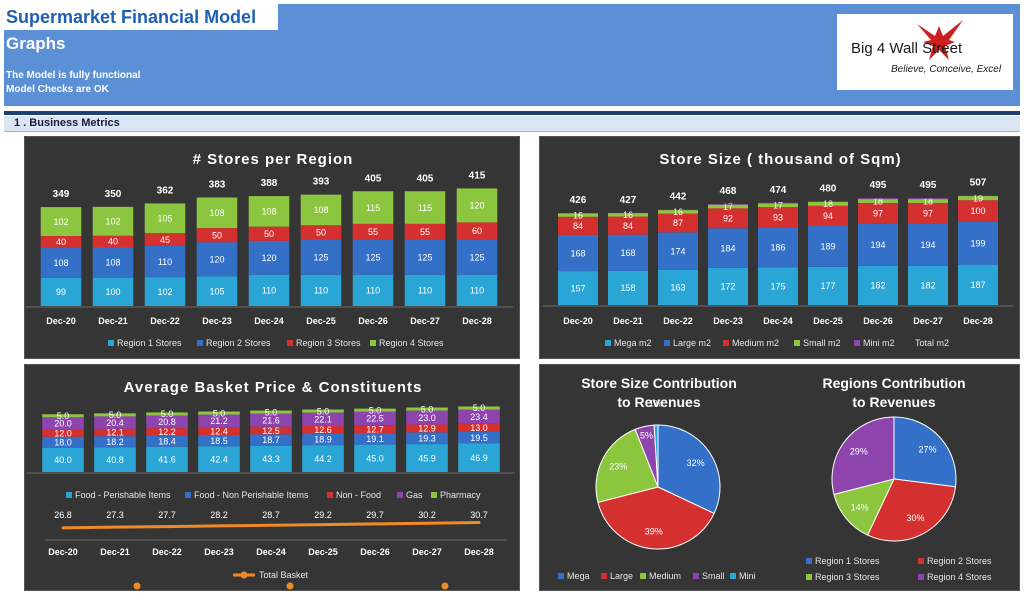 Image resolution: width=1024 pixels, height=603 pixels. Describe the element at coordinates (577, 288) in the screenshot. I see `data-label: 157` at that location.